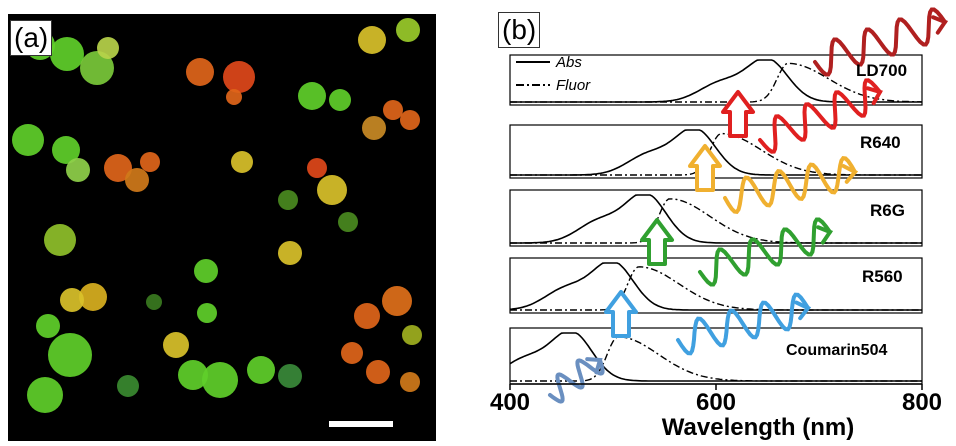  What do you see at coordinates (716, 359) in the screenshot?
I see `fluor-curve-coumarin504` at bounding box center [716, 359].